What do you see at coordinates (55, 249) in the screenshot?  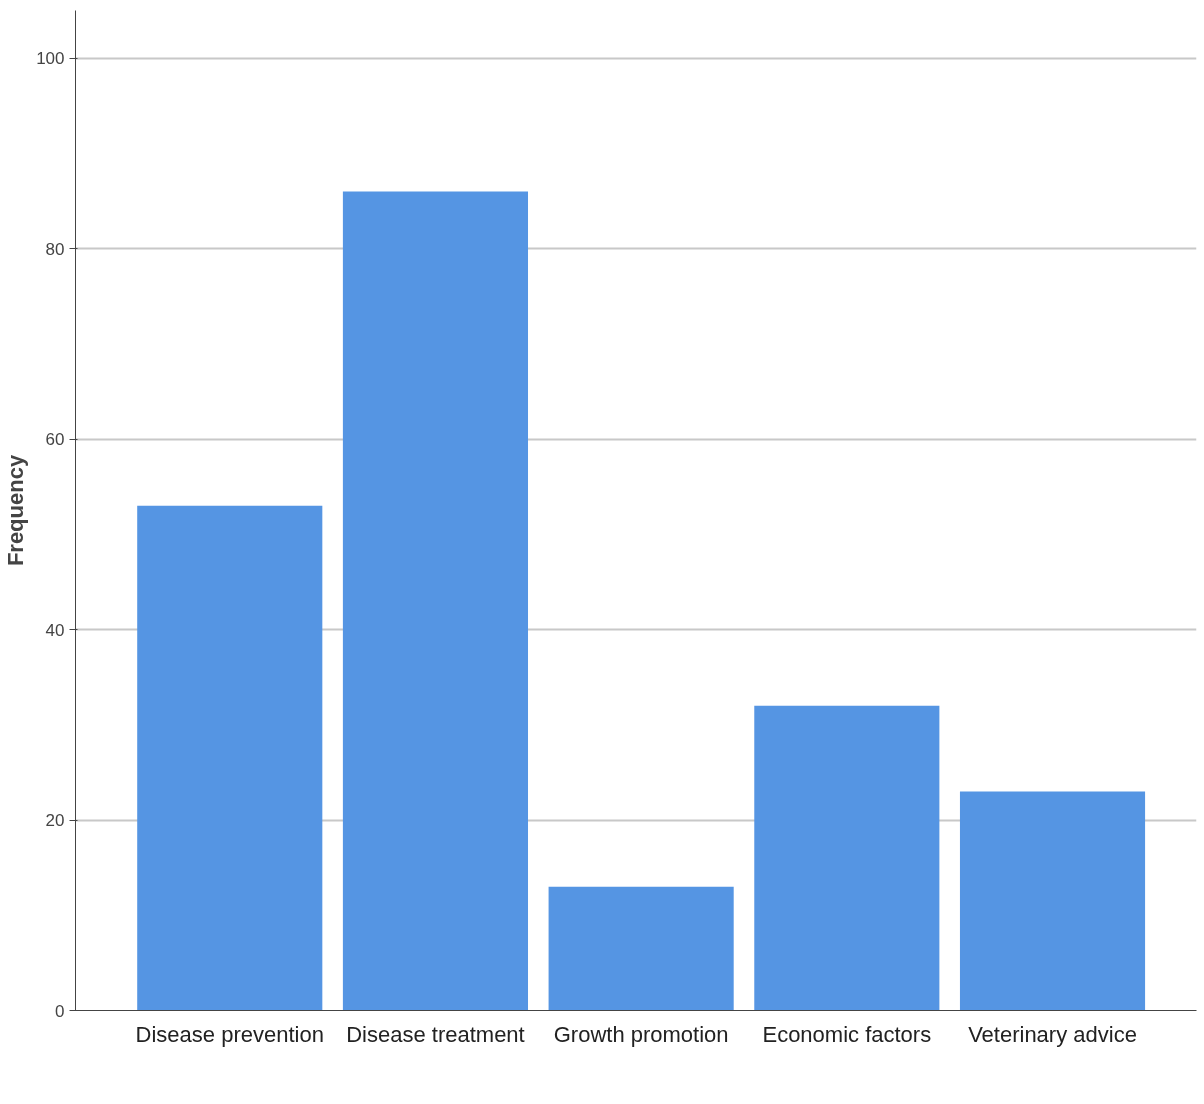 I see `y-tick-label: 80` at bounding box center [55, 249].